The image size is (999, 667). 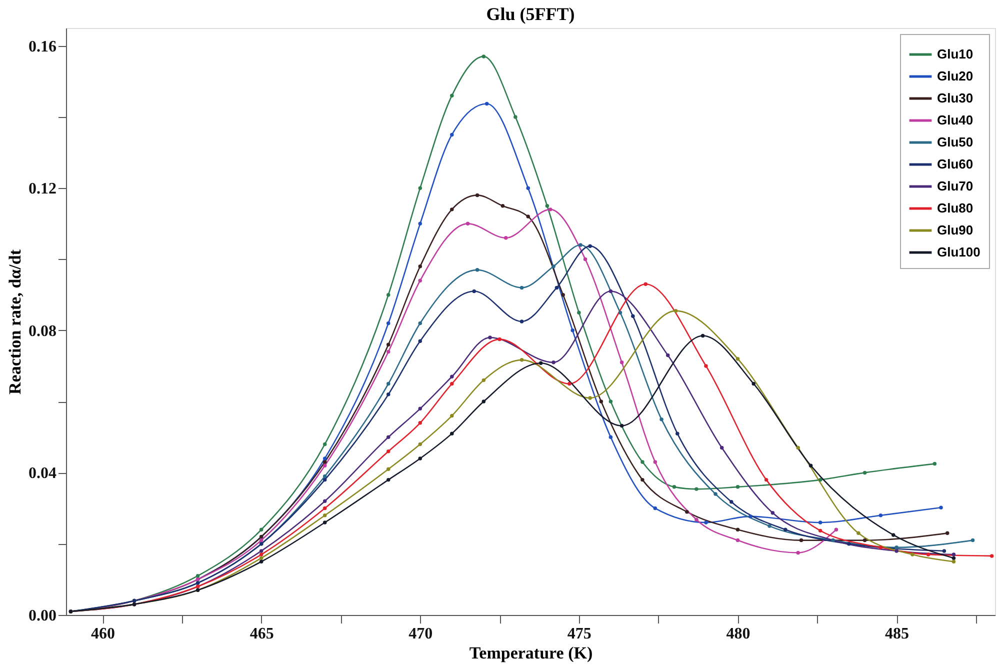 What do you see at coordinates (738, 634) in the screenshot?
I see `x-tick-label: 480` at bounding box center [738, 634].